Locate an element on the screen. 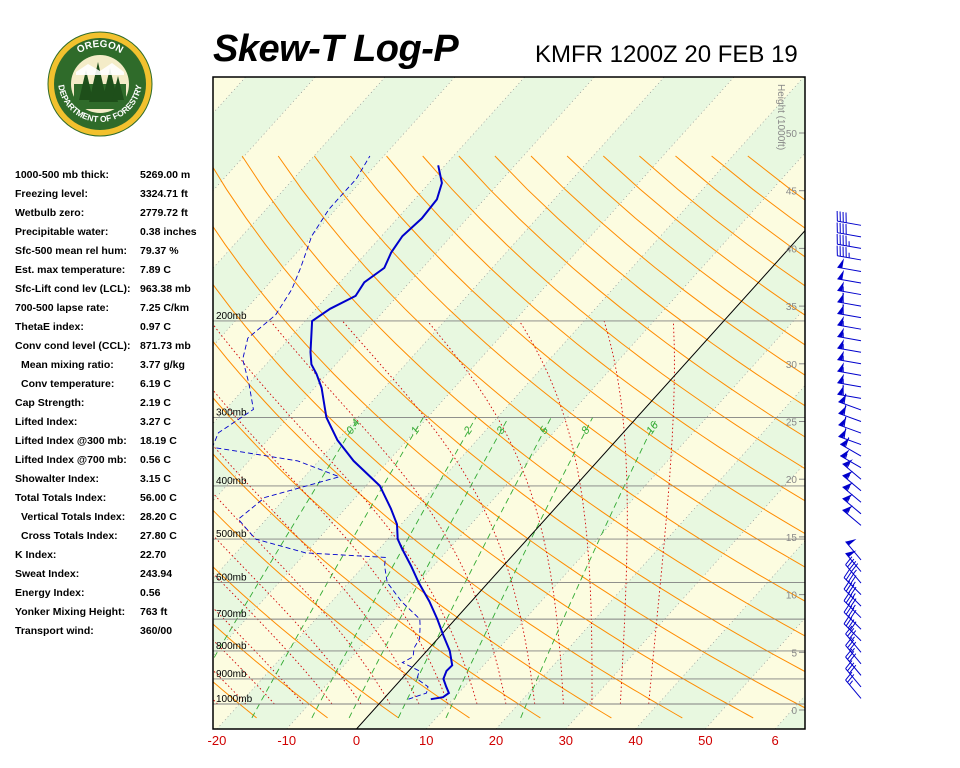 Image resolution: width=960 pixels, height=768 pixels. index-value: 360/00 is located at coordinates (156, 631).